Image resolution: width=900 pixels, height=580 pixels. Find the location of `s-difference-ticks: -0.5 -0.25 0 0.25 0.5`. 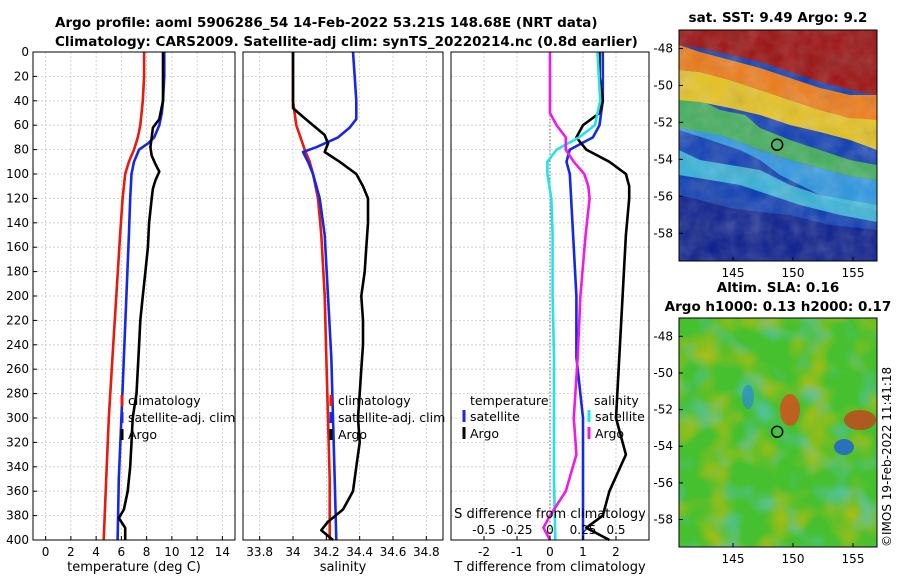

s-difference-ticks: -0.5 -0.25 0 0.25 0.5 is located at coordinates (548, 530).